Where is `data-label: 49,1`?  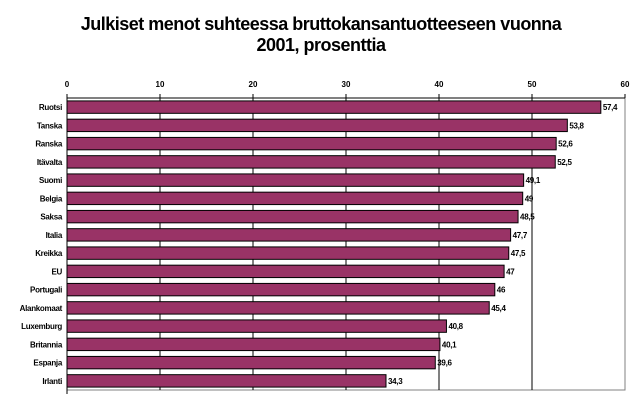
data-label: 49,1 is located at coordinates (533, 180).